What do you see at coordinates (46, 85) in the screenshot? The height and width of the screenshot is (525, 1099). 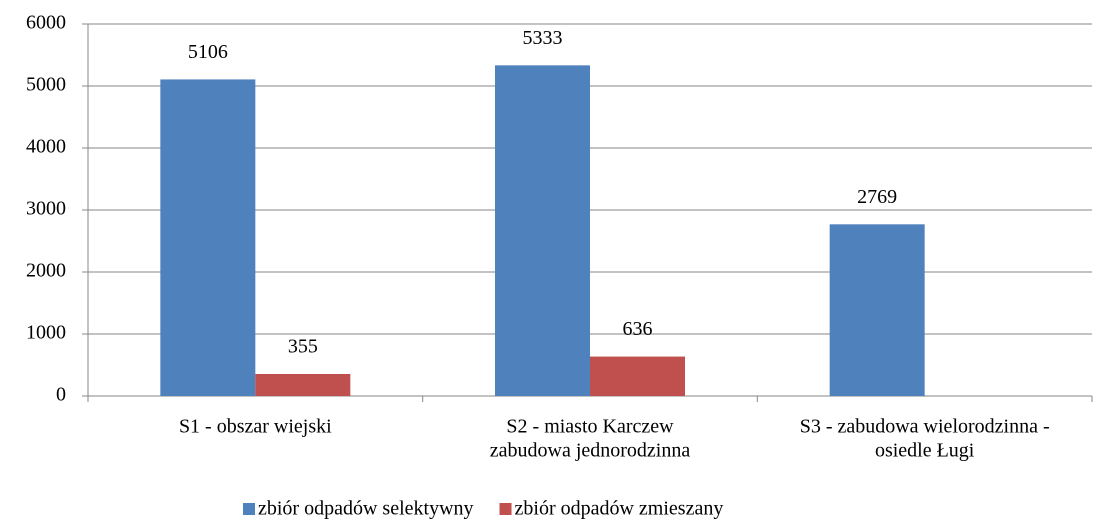 I see `y-tick-label: 5000` at bounding box center [46, 85].